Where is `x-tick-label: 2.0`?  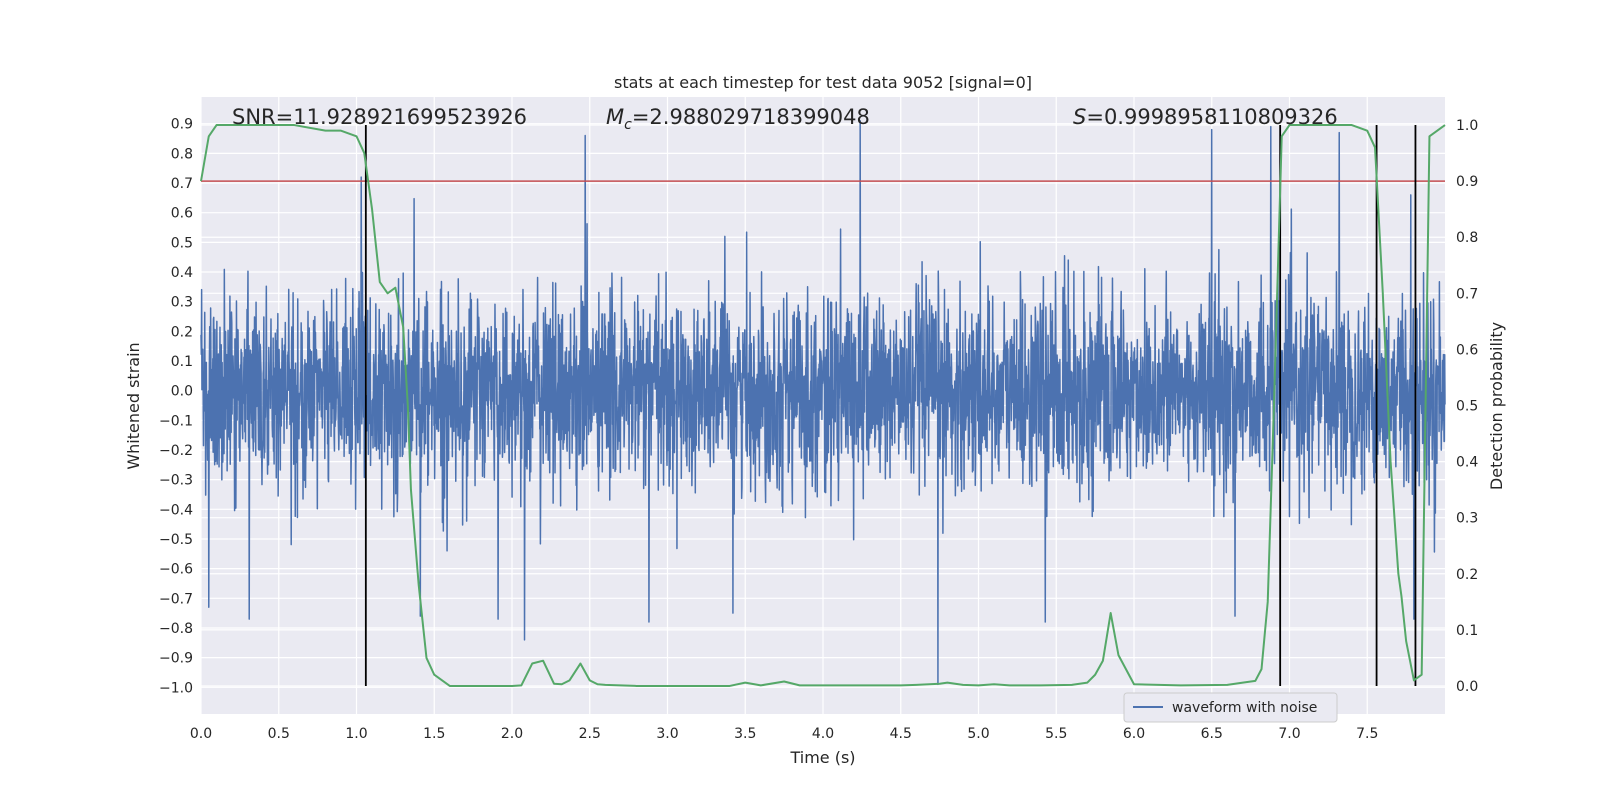
x-tick-label: 2.0 is located at coordinates (512, 734).